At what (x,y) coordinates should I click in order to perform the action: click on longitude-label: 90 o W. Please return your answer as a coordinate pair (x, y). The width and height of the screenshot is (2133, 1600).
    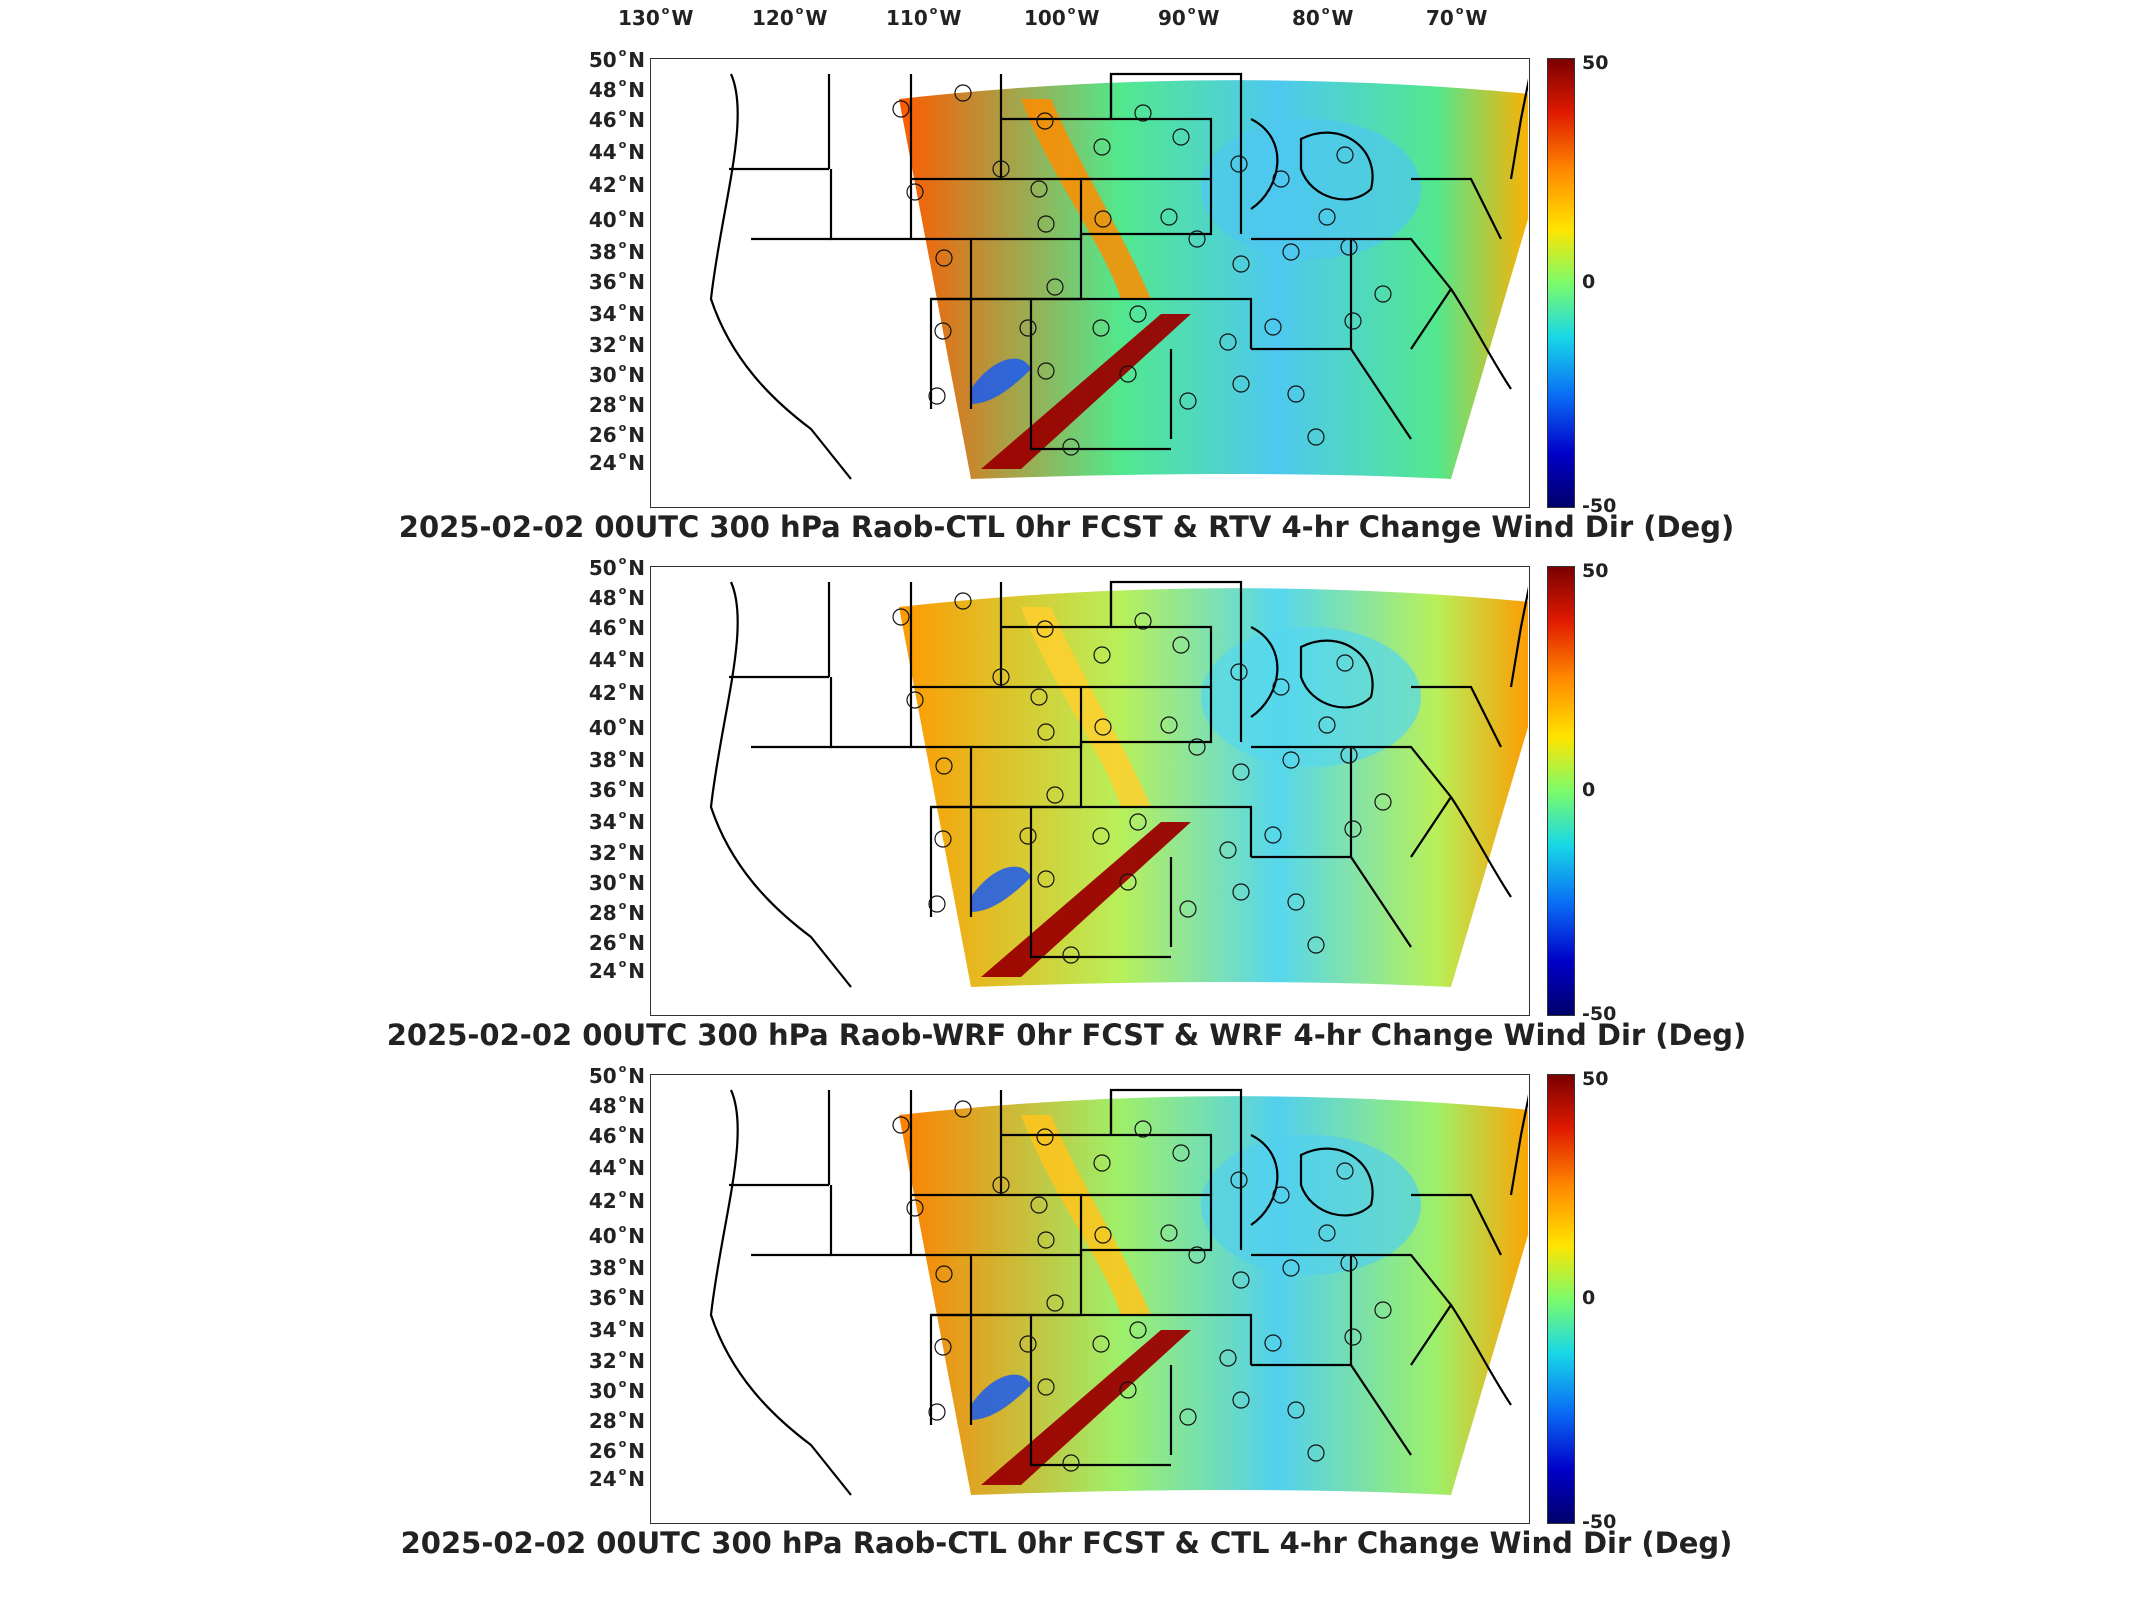
    Looking at the image, I should click on (1189, 17).